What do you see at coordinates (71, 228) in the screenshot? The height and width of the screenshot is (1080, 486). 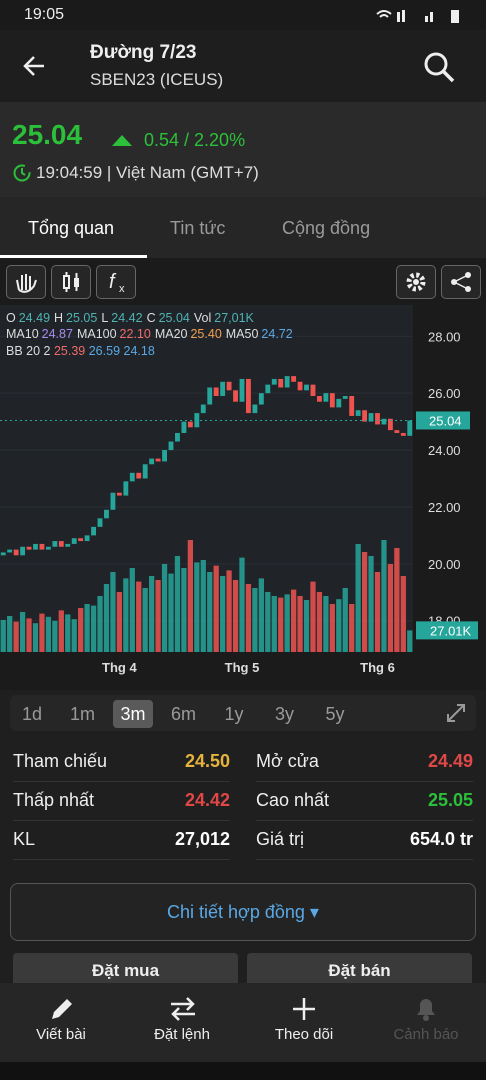 I see `tab: Tổng quan` at bounding box center [71, 228].